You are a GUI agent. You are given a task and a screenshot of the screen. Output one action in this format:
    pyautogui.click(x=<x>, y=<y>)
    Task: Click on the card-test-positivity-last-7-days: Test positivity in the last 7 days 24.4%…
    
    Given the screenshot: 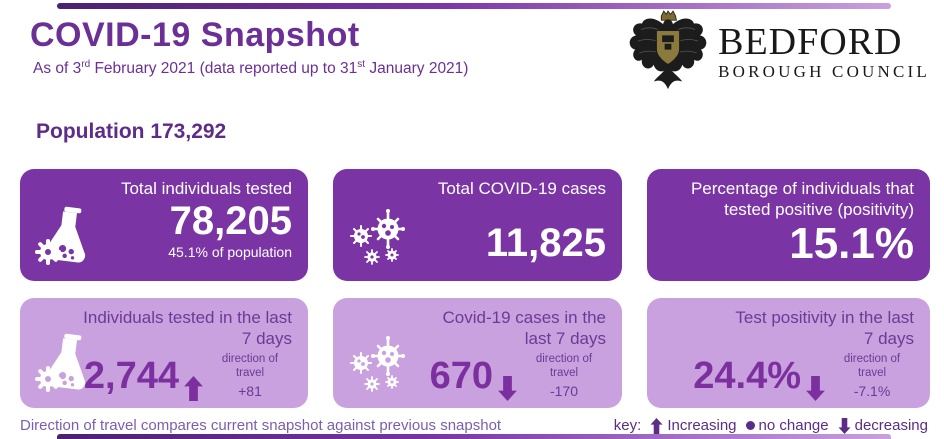 What is the action you would take?
    pyautogui.click(x=788, y=353)
    